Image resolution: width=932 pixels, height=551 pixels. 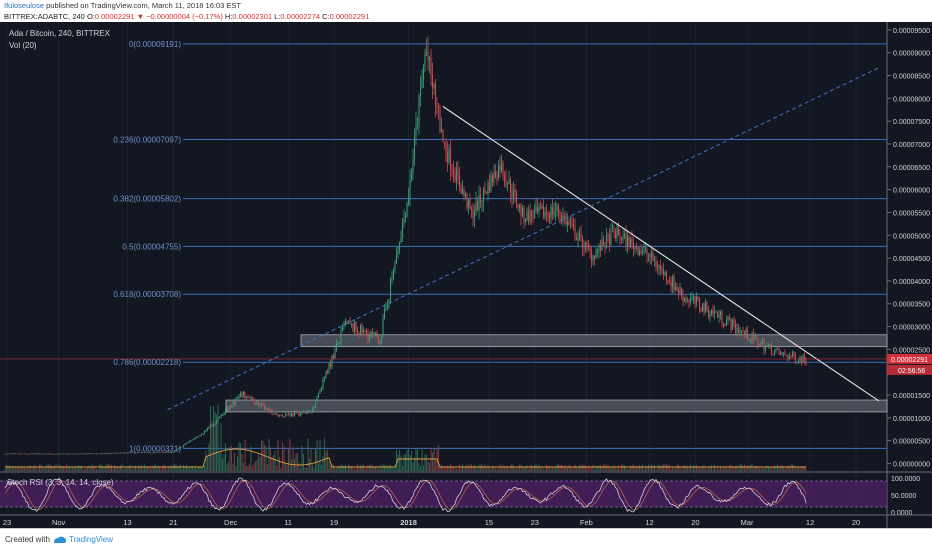 I want to click on time-axis-label: 12, so click(x=810, y=522).